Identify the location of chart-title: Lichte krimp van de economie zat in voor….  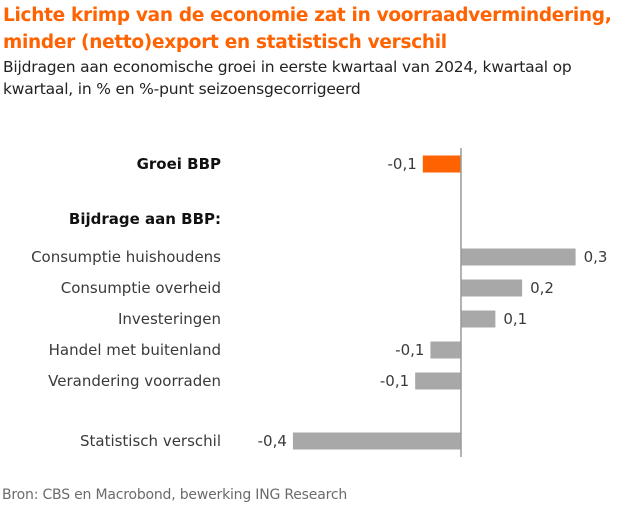
(307, 29).